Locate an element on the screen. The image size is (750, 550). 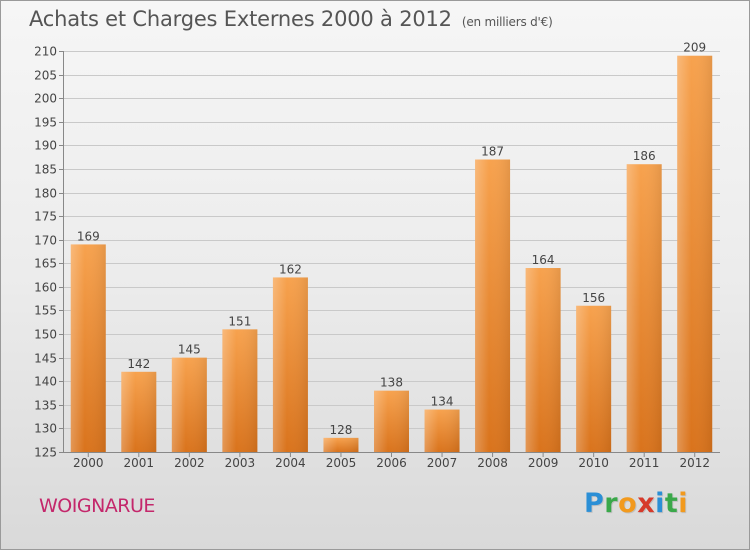
y-tick-label: 150 is located at coordinates (45, 335).